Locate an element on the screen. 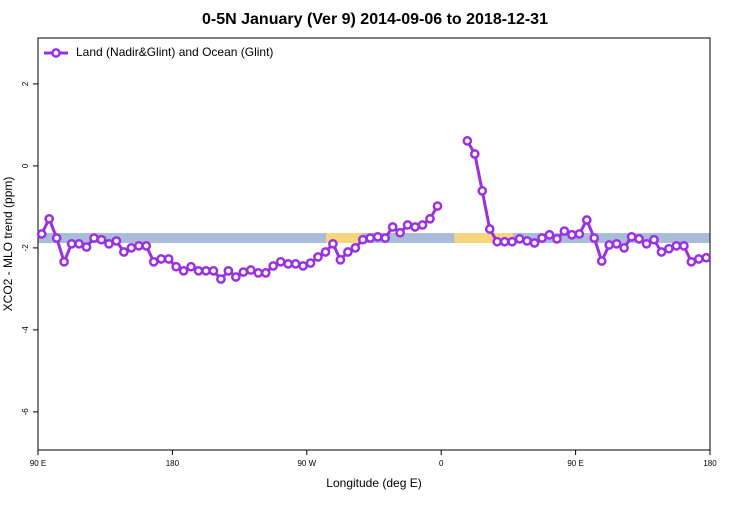 The image size is (750, 505). y-tick-label: -6 is located at coordinates (25, 412).